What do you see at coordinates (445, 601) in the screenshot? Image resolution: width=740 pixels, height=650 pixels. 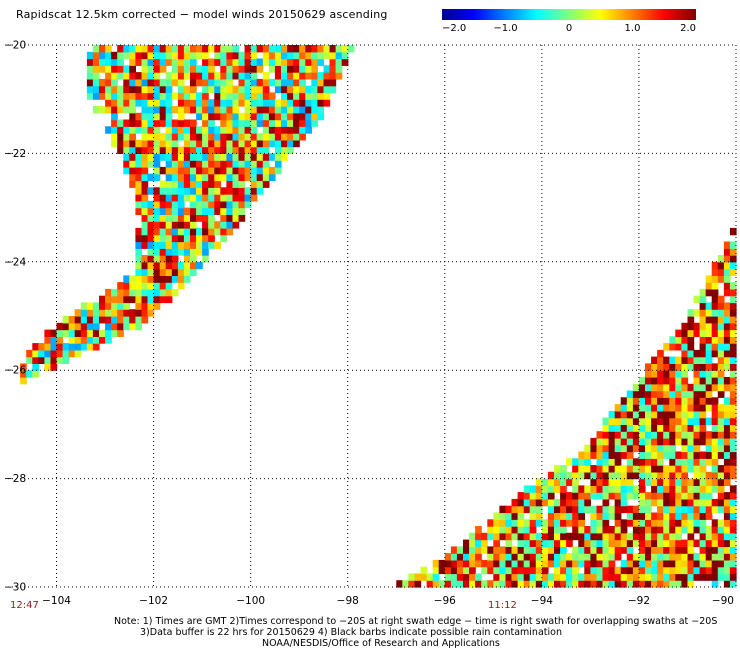 I see `x-tick-label: −96` at bounding box center [445, 601].